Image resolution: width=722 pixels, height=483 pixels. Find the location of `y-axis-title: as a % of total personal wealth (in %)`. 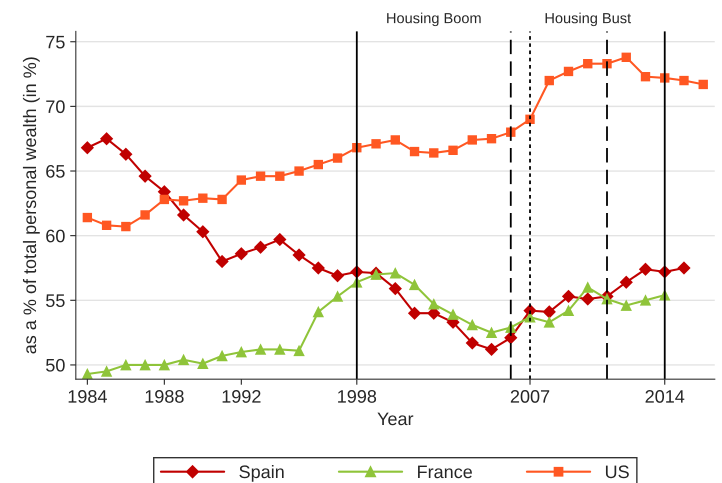

y-axis-title: as a % of total personal wealth (in %) is located at coordinates (31, 205).